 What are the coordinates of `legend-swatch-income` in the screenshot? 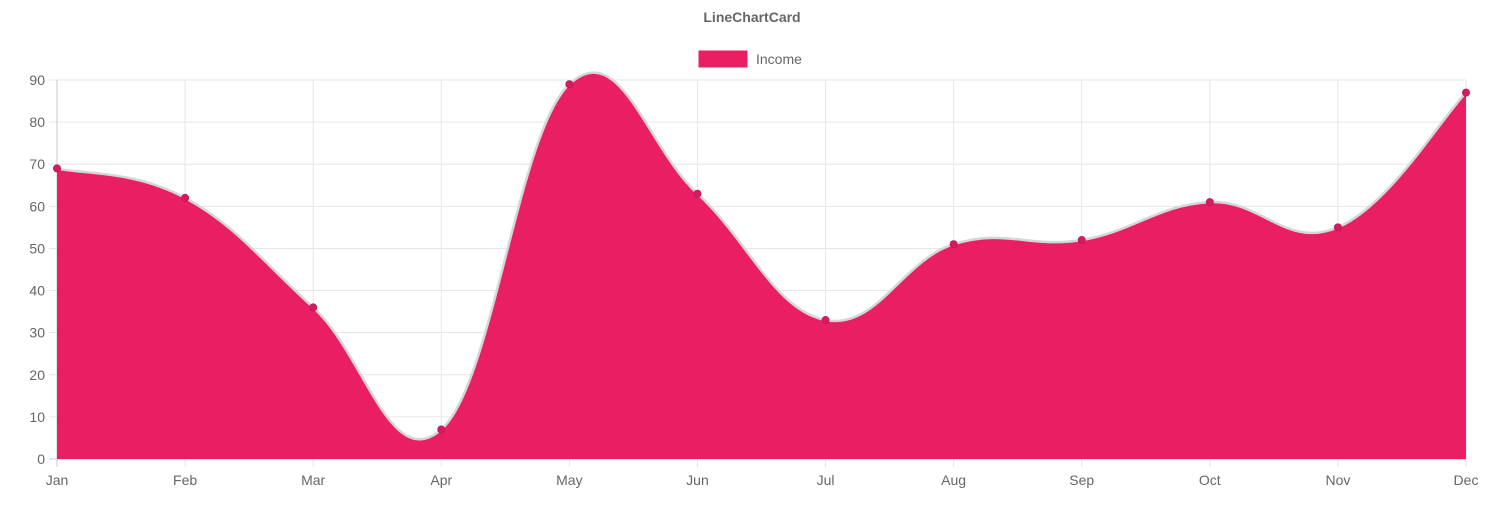 It's located at (723, 59).